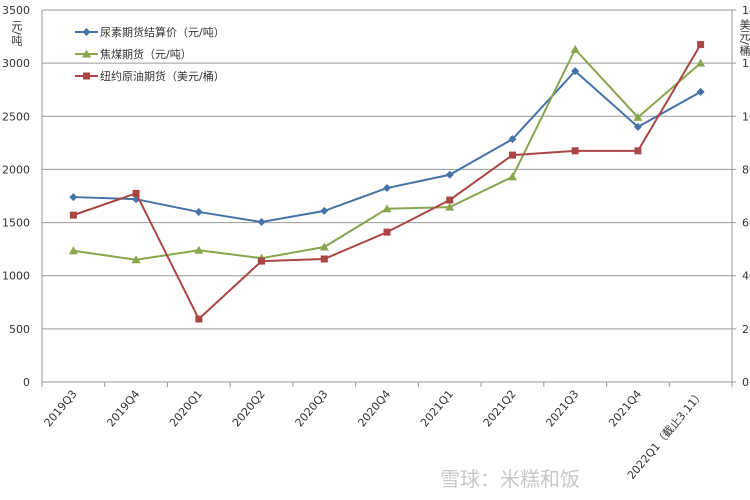  I want to click on legend-label: 纽约原油期货（美元/桶）, so click(162, 76).